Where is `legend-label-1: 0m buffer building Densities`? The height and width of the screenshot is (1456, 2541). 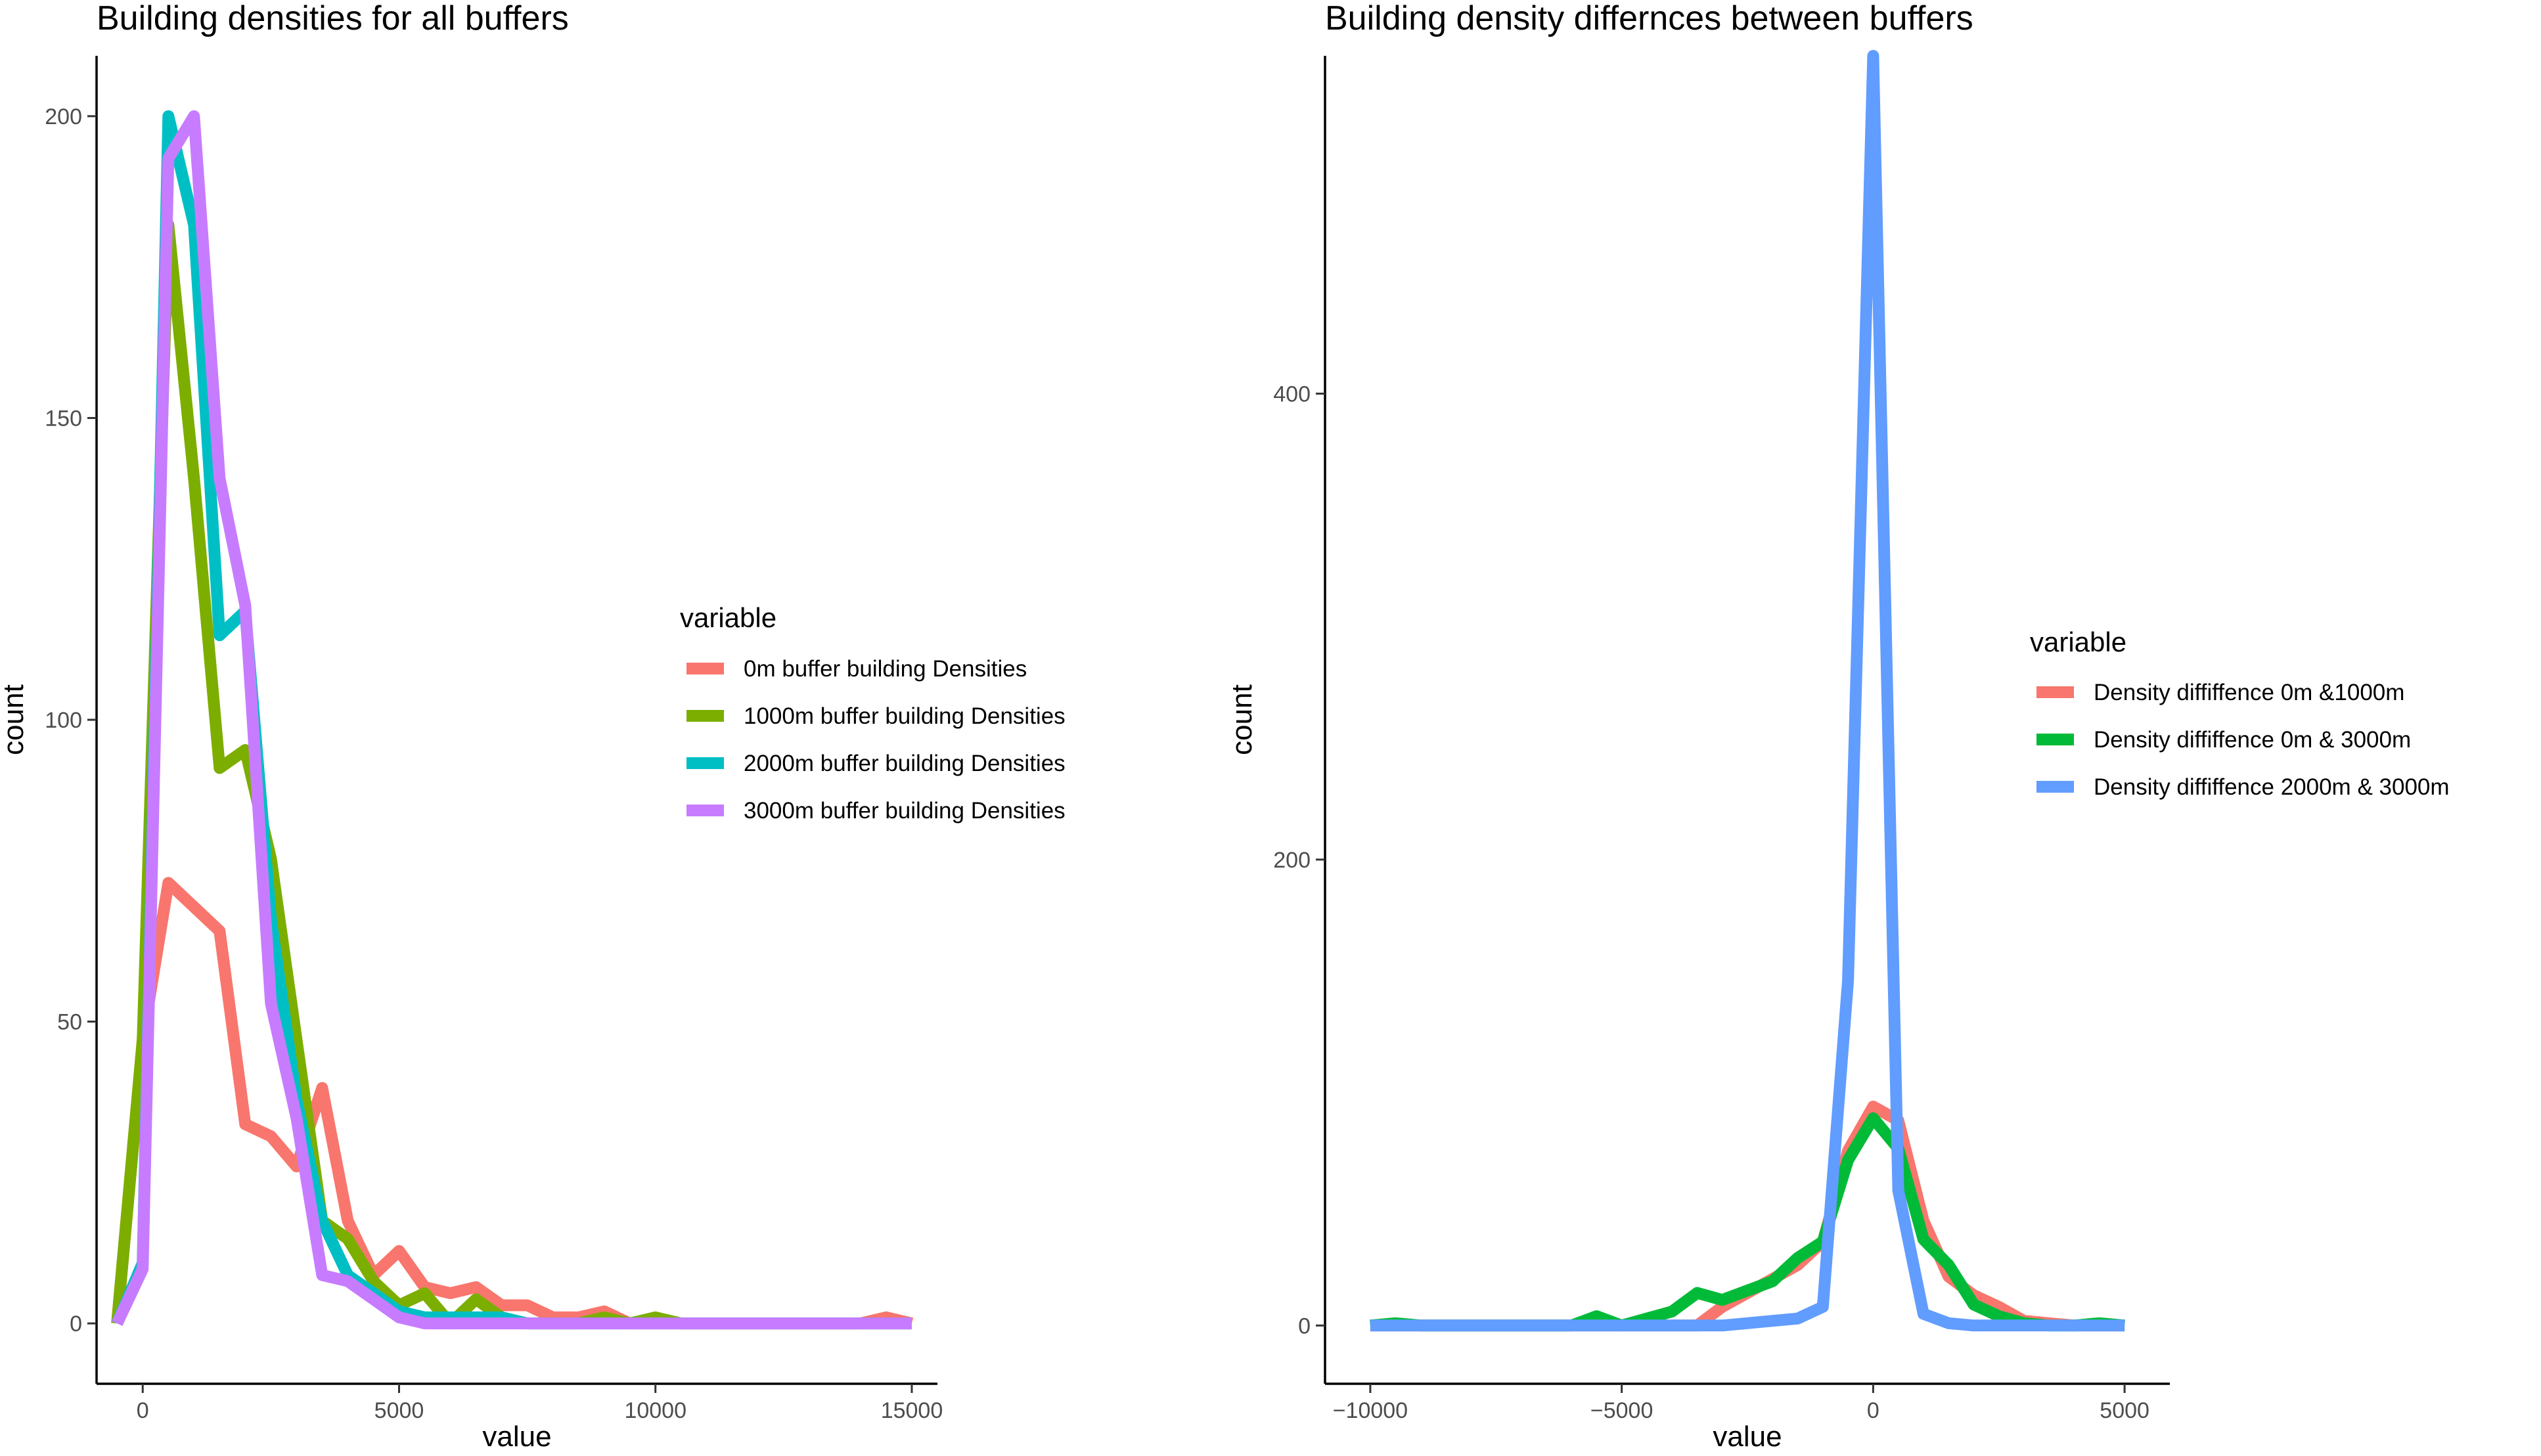 legend-label-1: 0m buffer building Densities is located at coordinates (885, 669).